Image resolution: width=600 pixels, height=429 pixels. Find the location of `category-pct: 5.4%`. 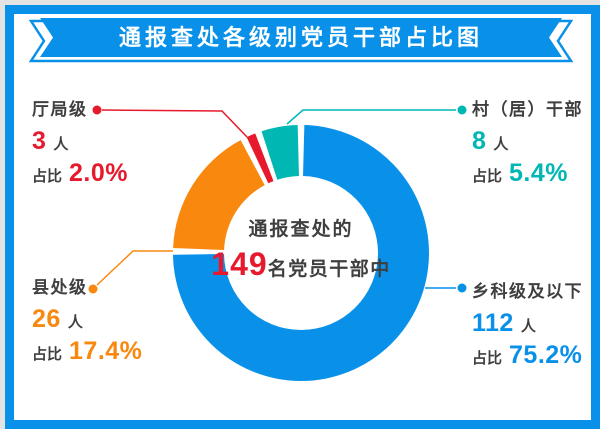

category-pct: 5.4% is located at coordinates (538, 173).